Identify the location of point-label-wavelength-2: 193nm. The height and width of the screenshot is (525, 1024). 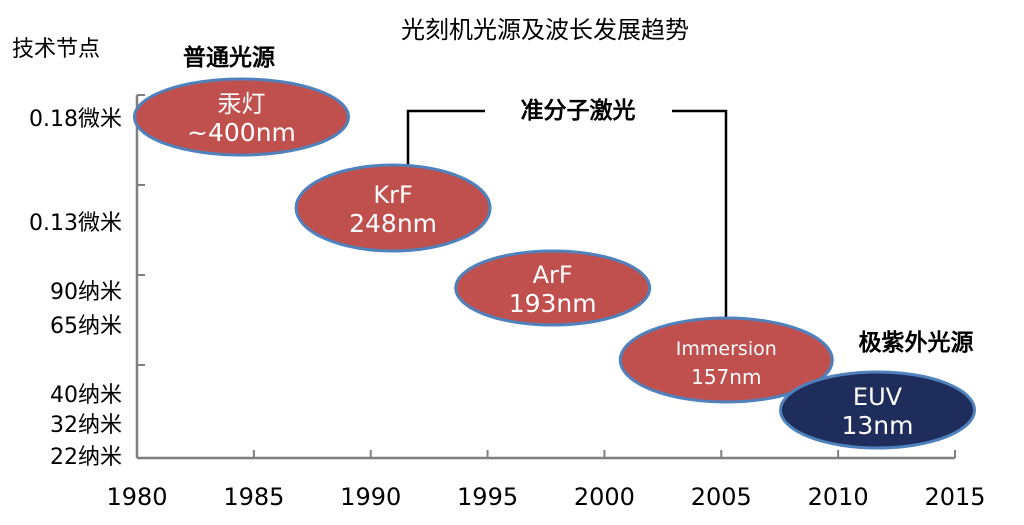
(553, 303).